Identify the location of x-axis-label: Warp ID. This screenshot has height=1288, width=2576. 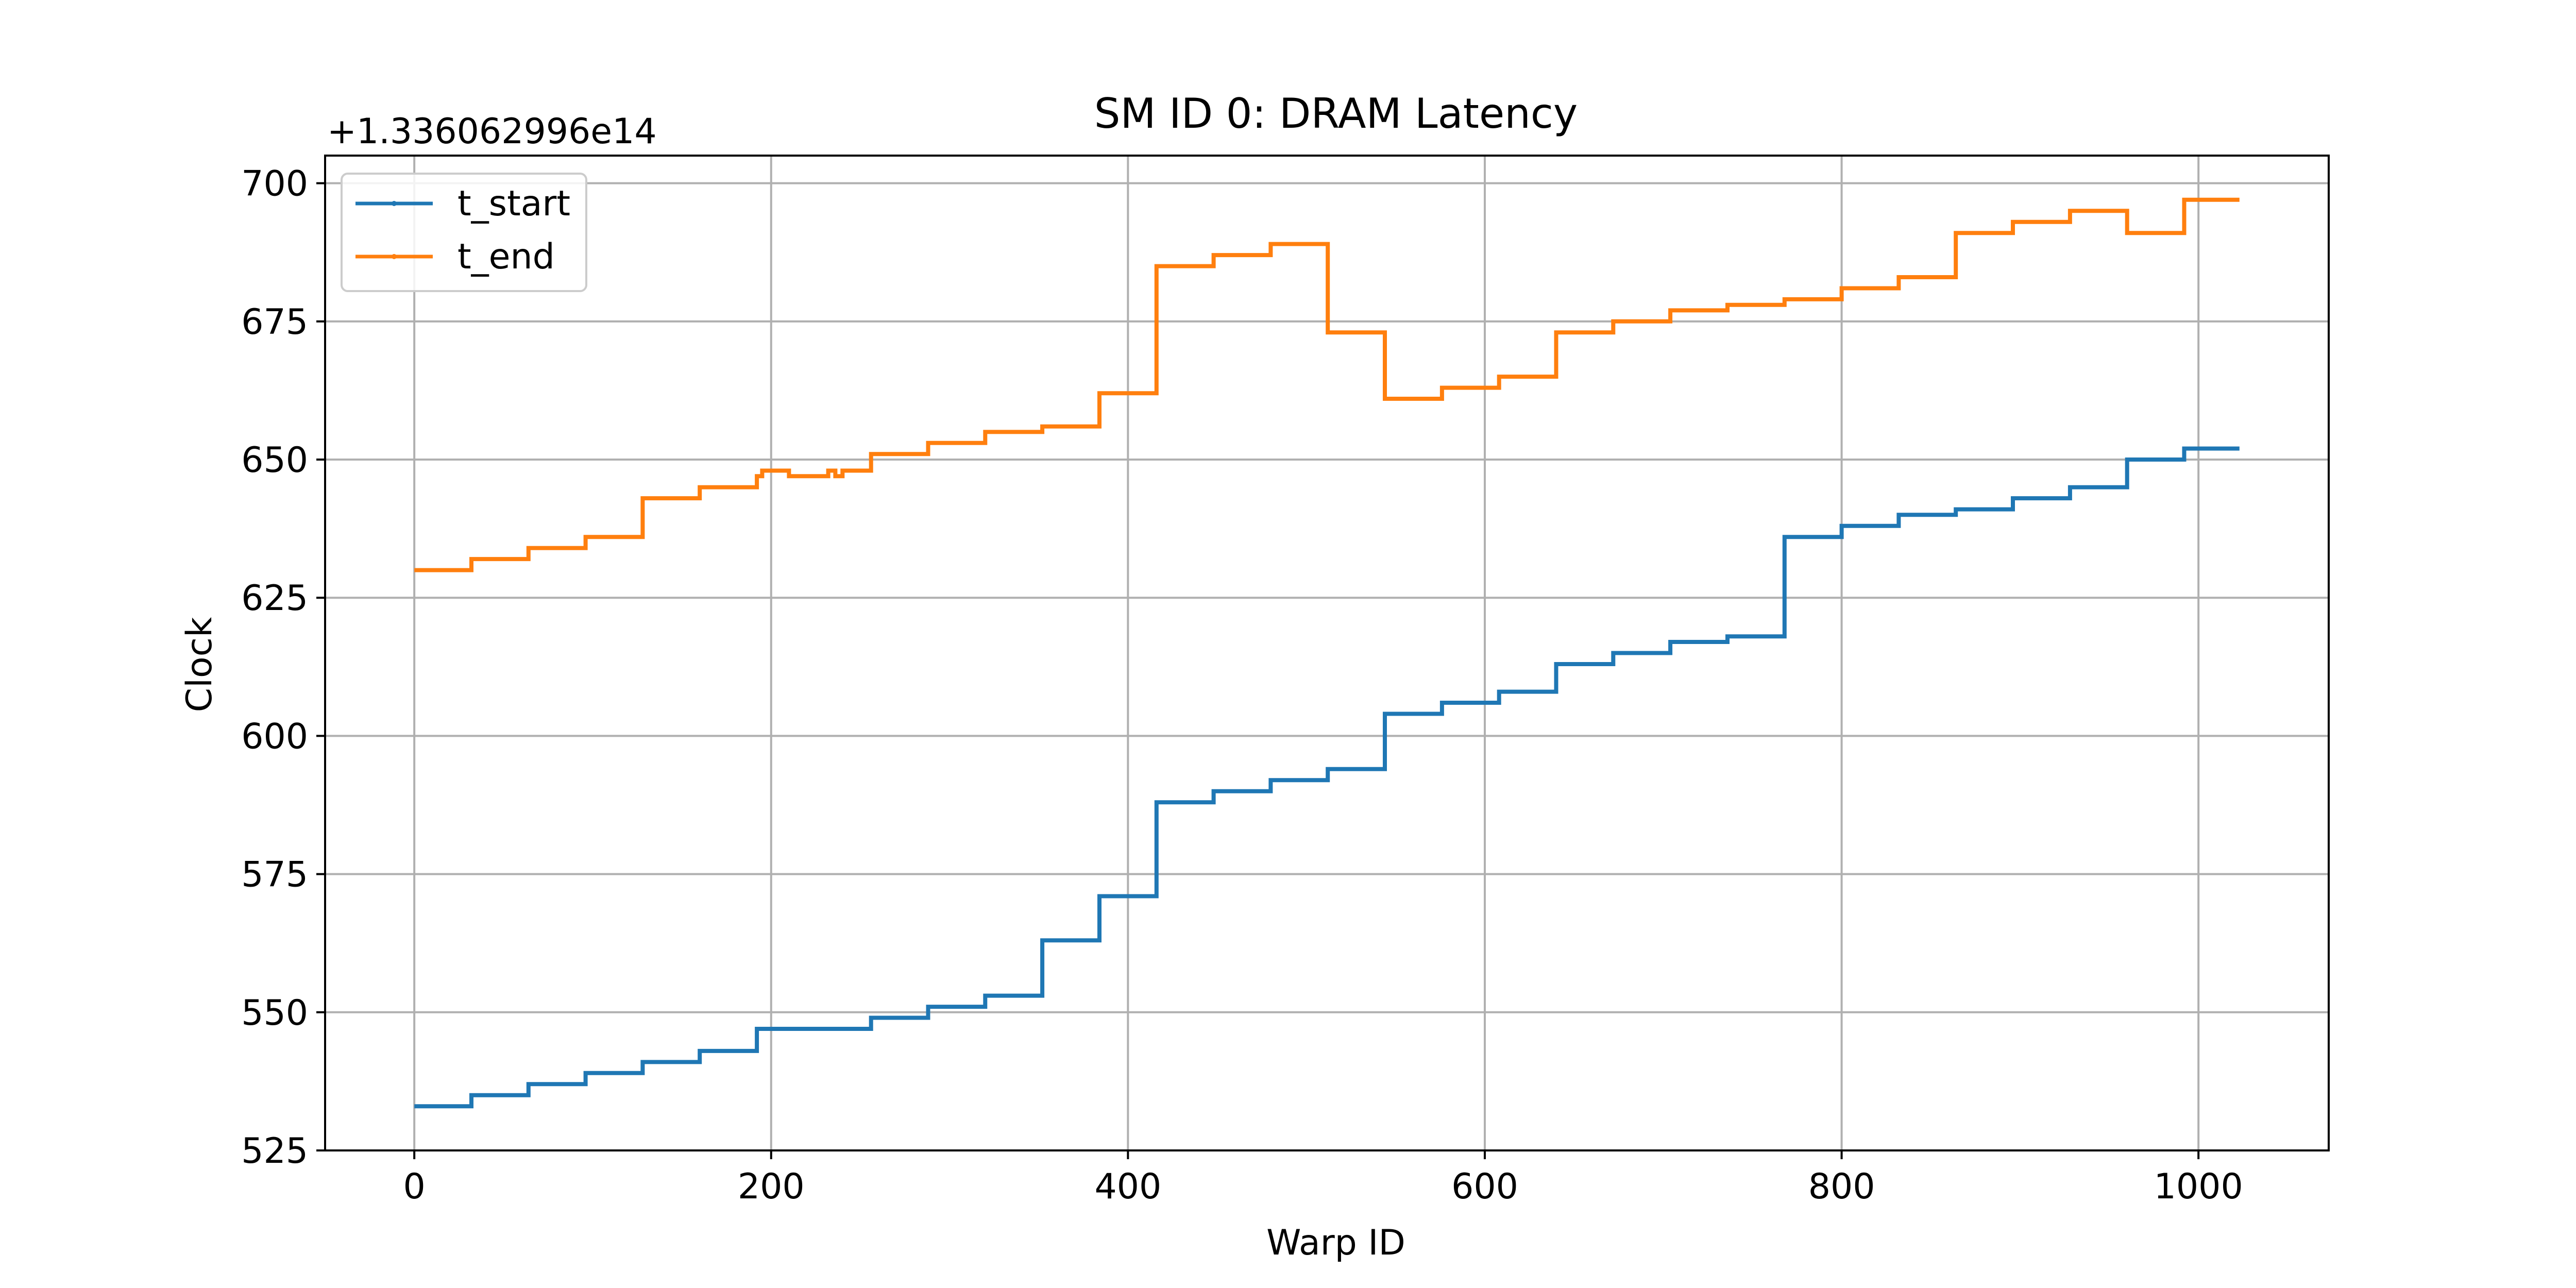
(1335, 1243).